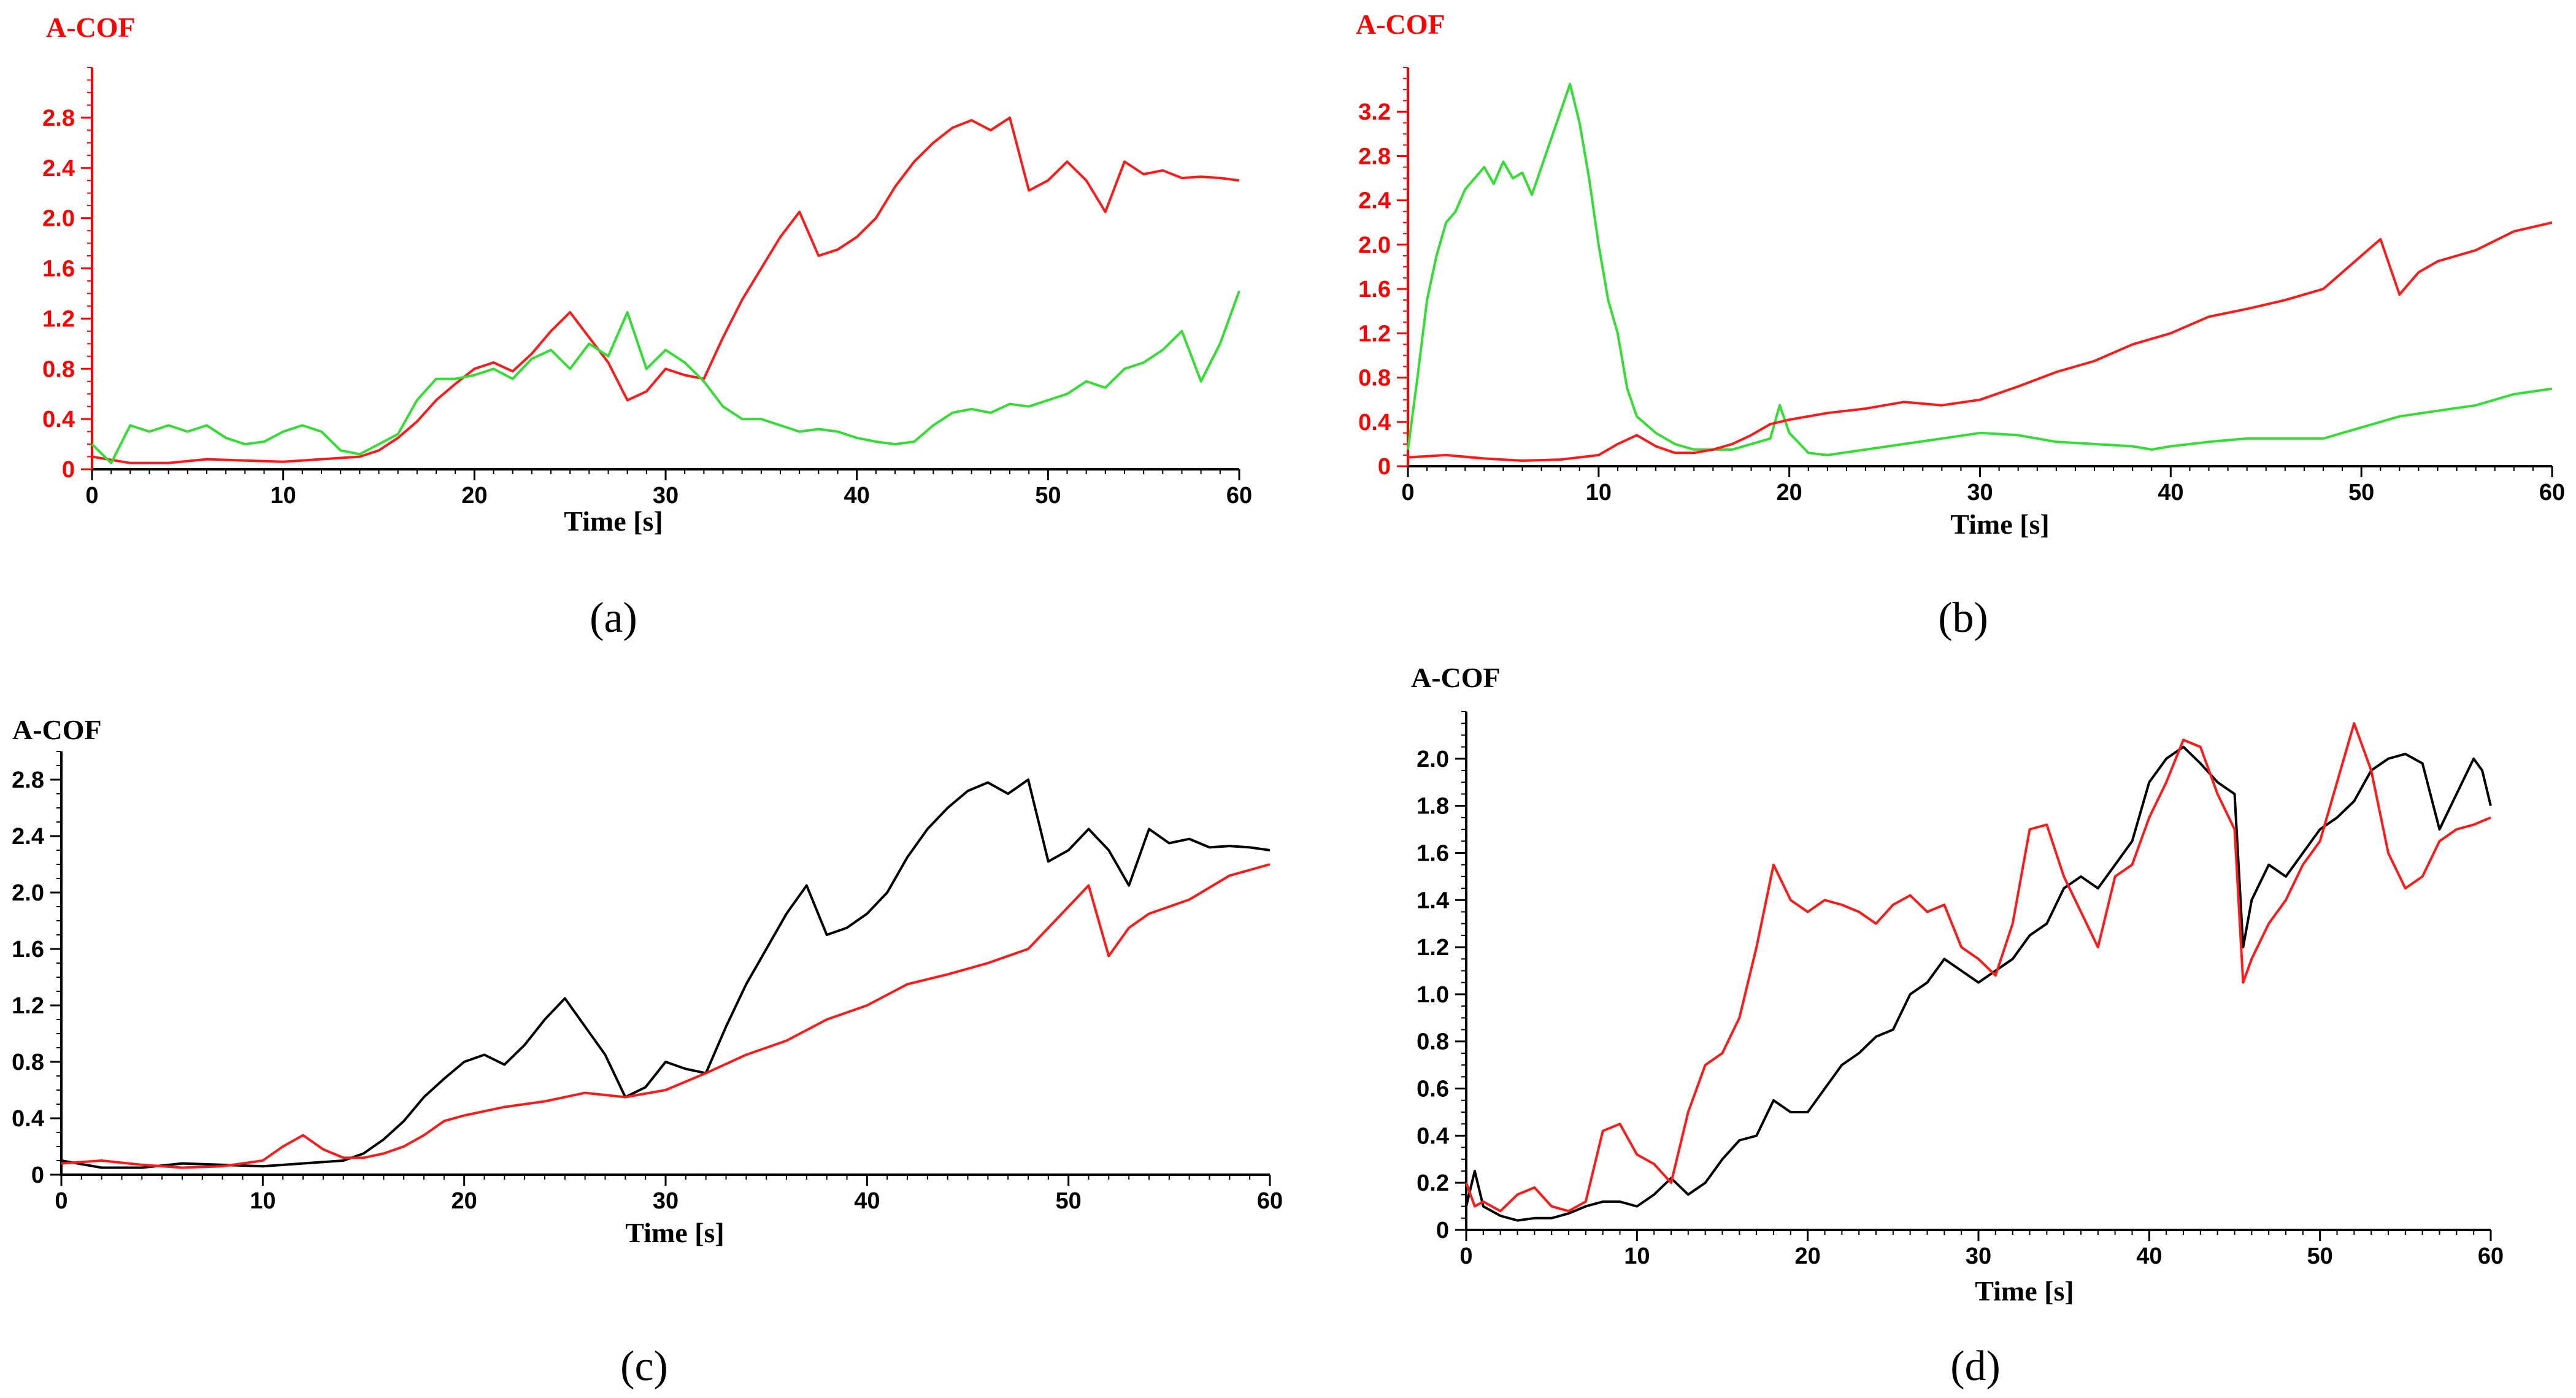 The height and width of the screenshot is (1398, 2576). I want to click on panel-caption: (d), so click(1975, 1367).